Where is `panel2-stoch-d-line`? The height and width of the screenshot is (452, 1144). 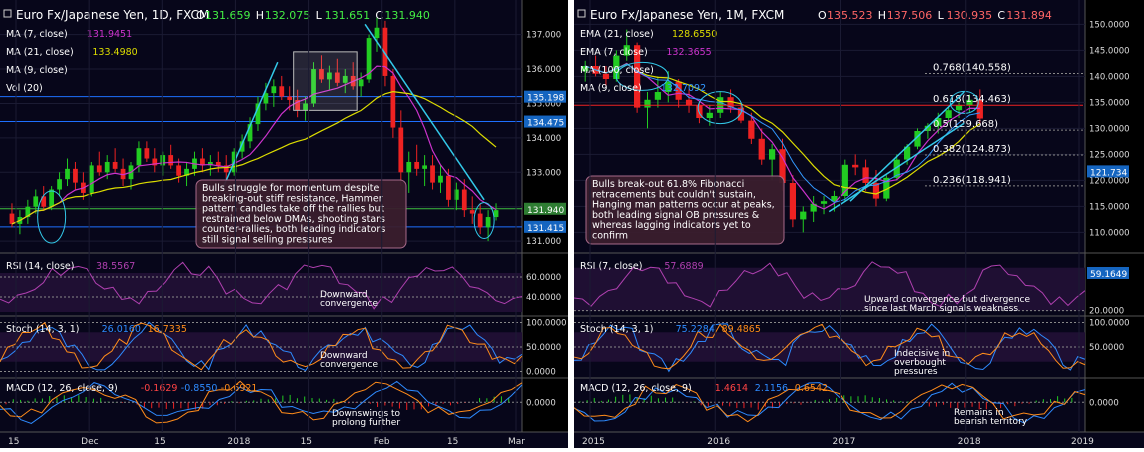 panel2-stoch-d-line is located at coordinates (829, 346).